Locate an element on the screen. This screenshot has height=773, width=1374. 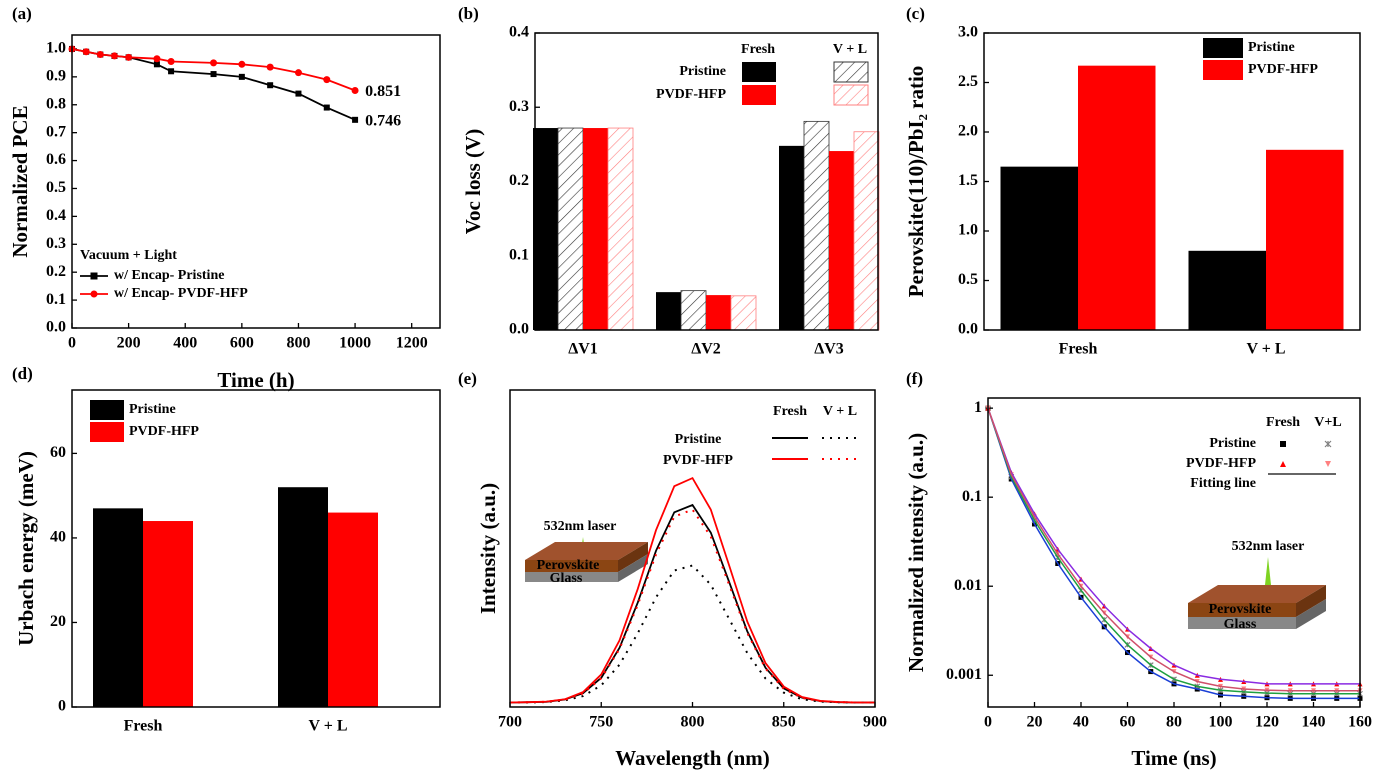
legend-header: V+L is located at coordinates (1327, 422).